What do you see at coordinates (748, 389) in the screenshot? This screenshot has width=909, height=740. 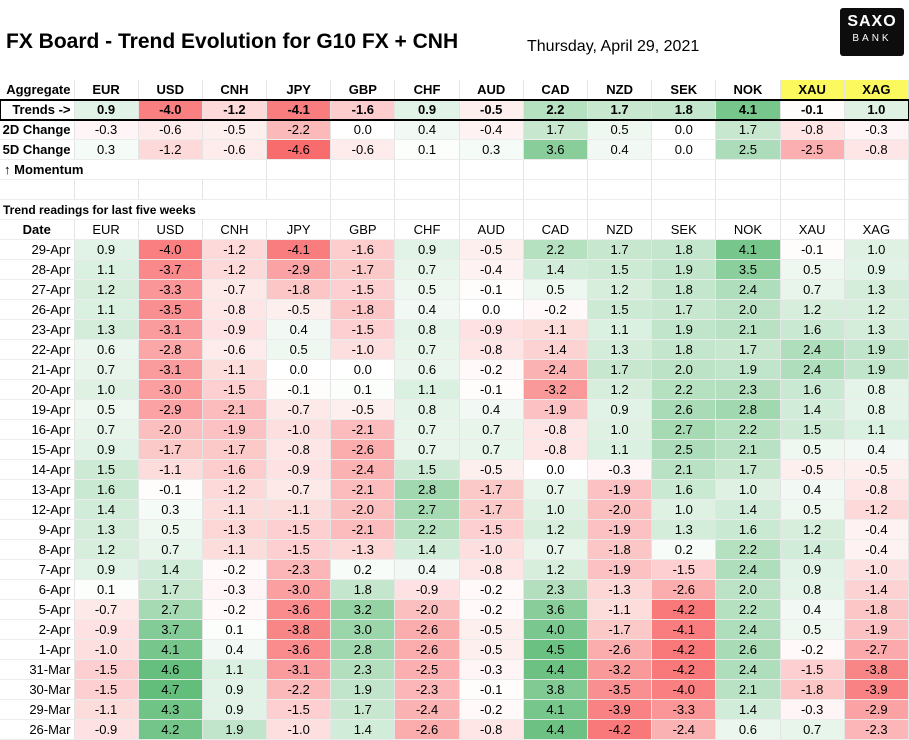 I see `heatmap-cell: 2.3` at bounding box center [748, 389].